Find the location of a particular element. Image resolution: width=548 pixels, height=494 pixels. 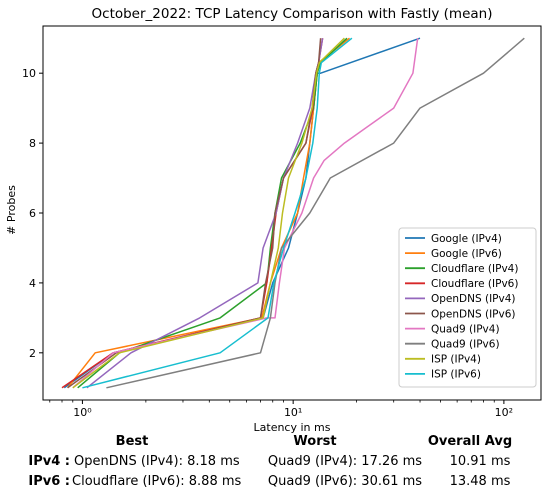

legend-entry: Quad9 (IPv4) is located at coordinates (465, 329).